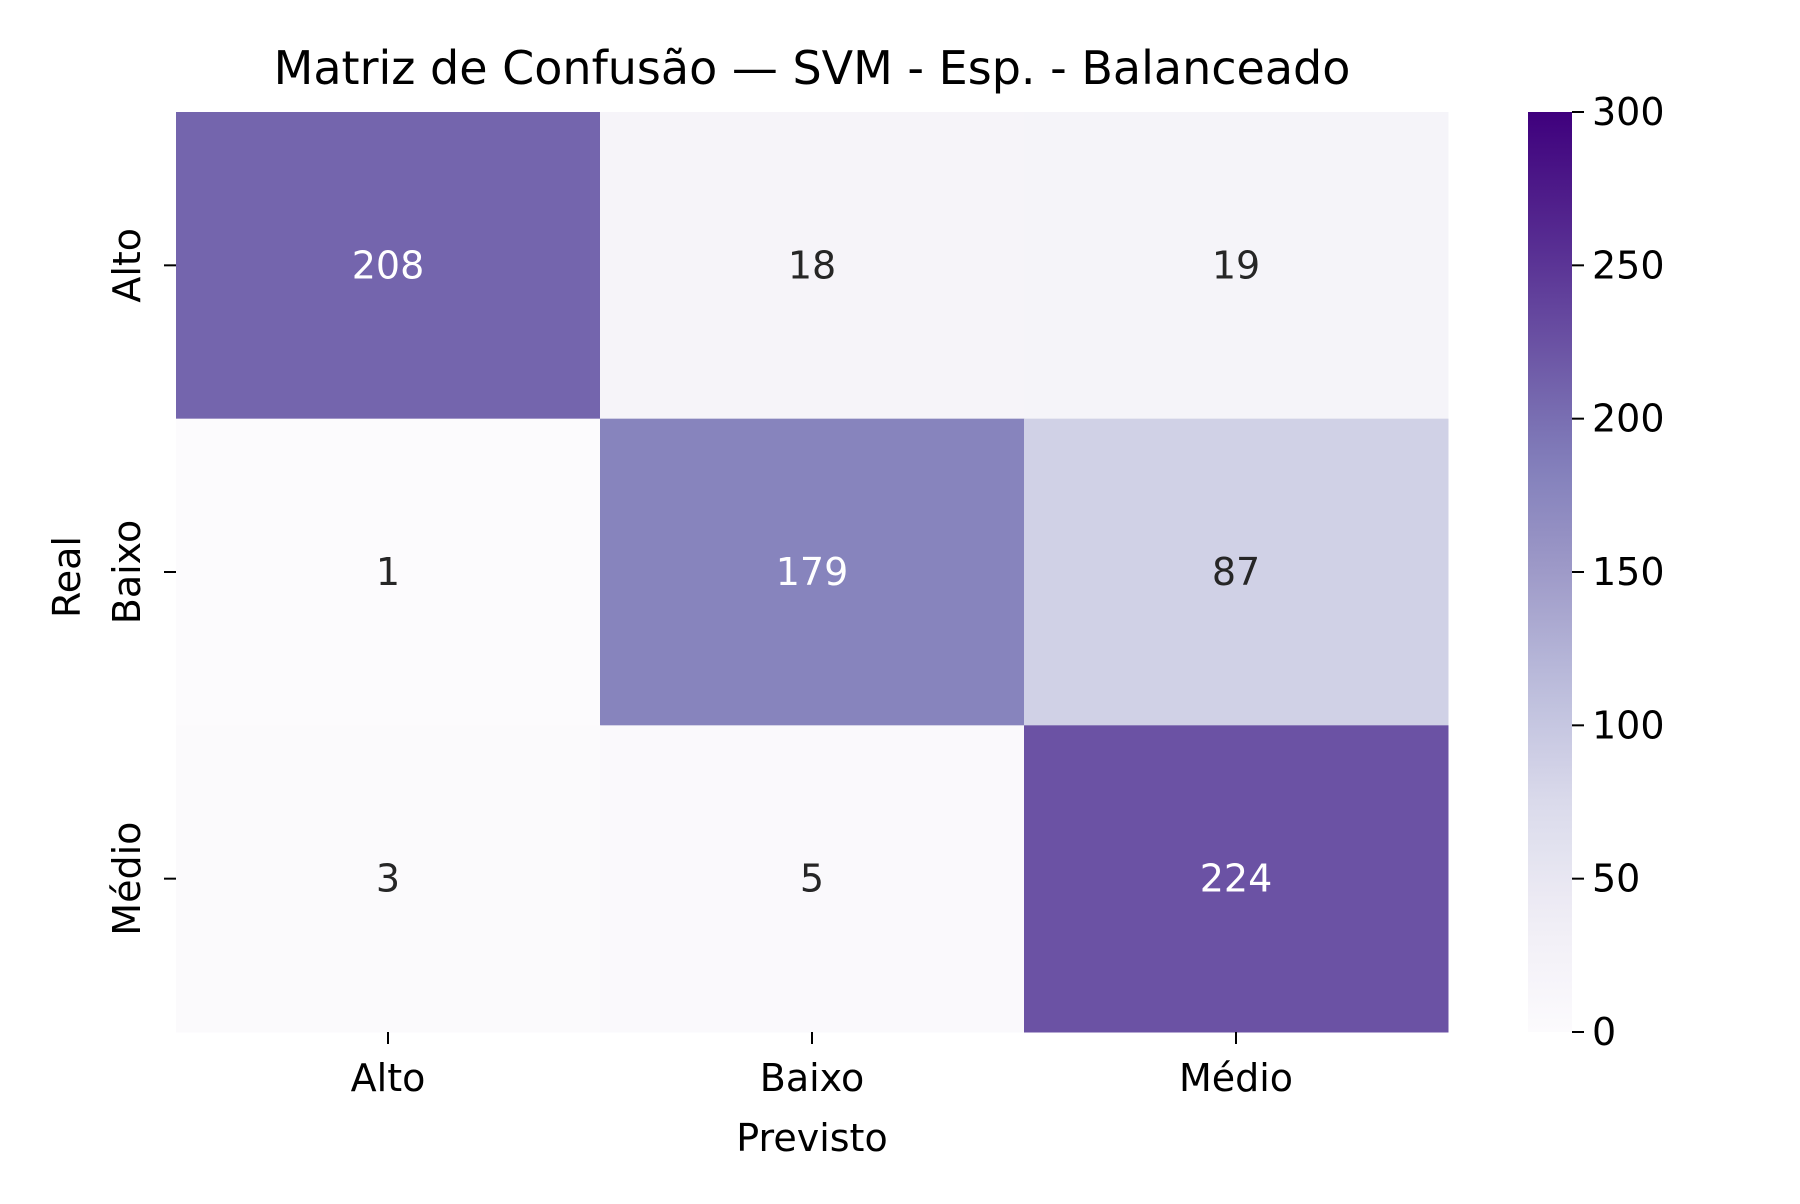 This screenshot has width=1800, height=1204. What do you see at coordinates (812, 1078) in the screenshot?
I see `x-tick-label: Baixo` at bounding box center [812, 1078].